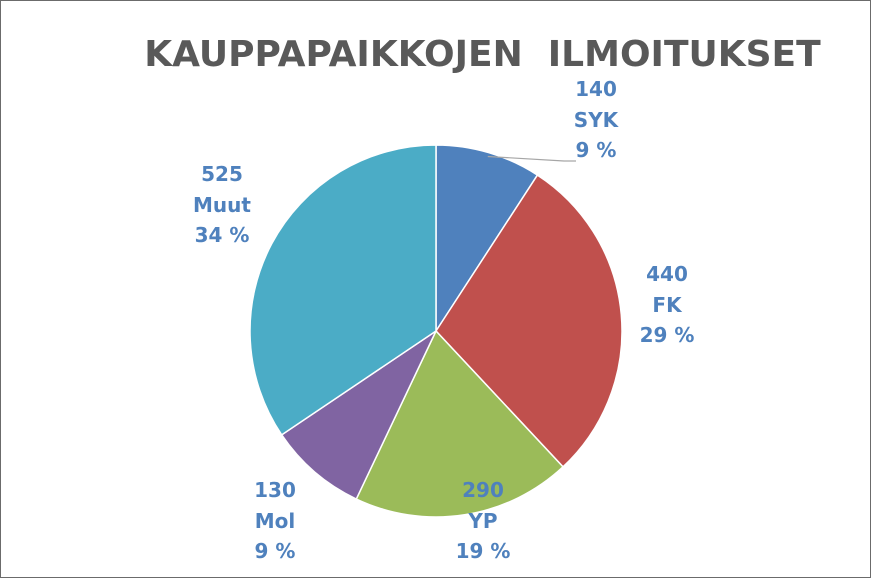 The height and width of the screenshot is (578, 871). Describe the element at coordinates (343, 290) in the screenshot. I see `pie-slice-muut` at that location.